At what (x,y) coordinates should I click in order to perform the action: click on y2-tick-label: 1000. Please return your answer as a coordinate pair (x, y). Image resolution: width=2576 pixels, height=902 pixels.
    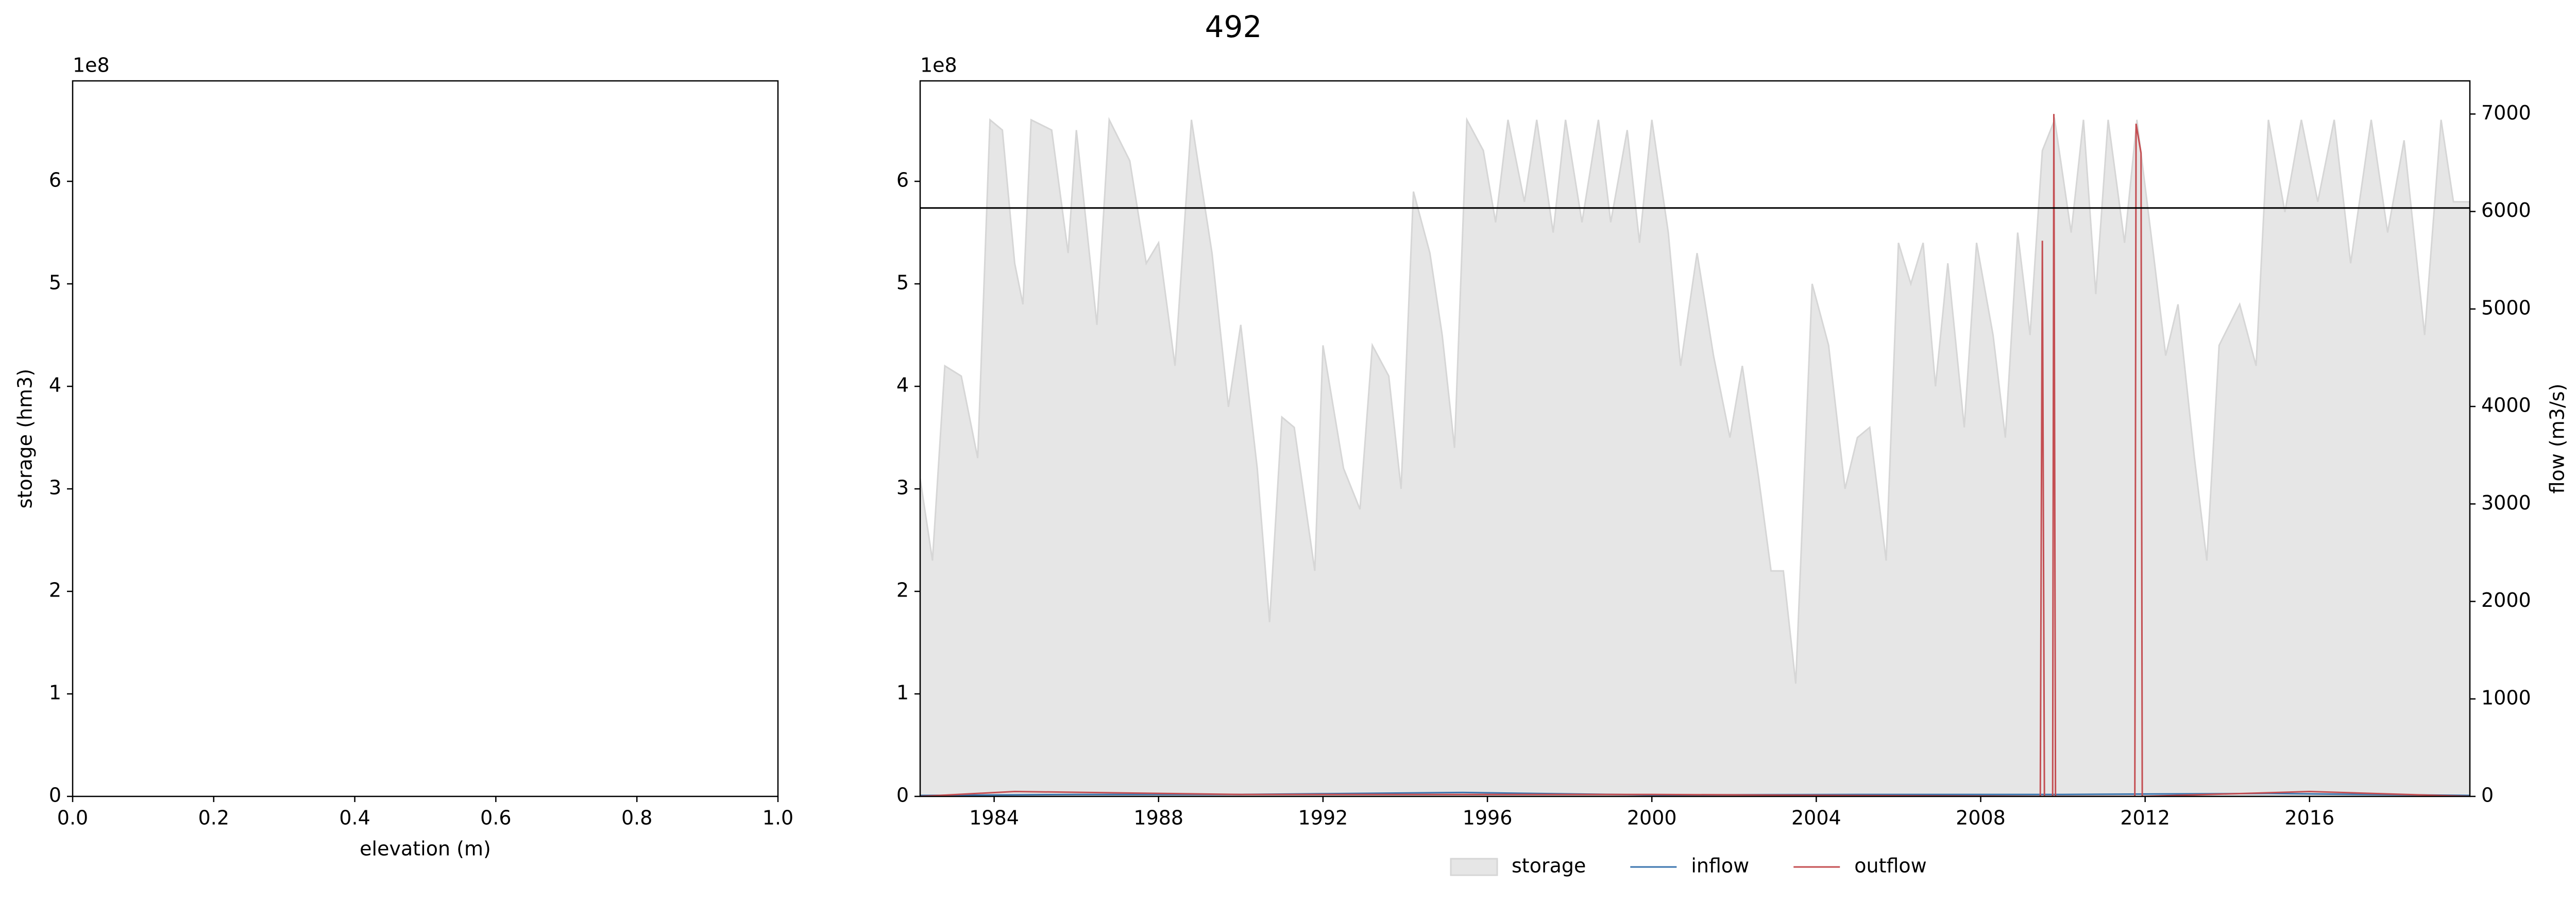
    Looking at the image, I should click on (2506, 697).